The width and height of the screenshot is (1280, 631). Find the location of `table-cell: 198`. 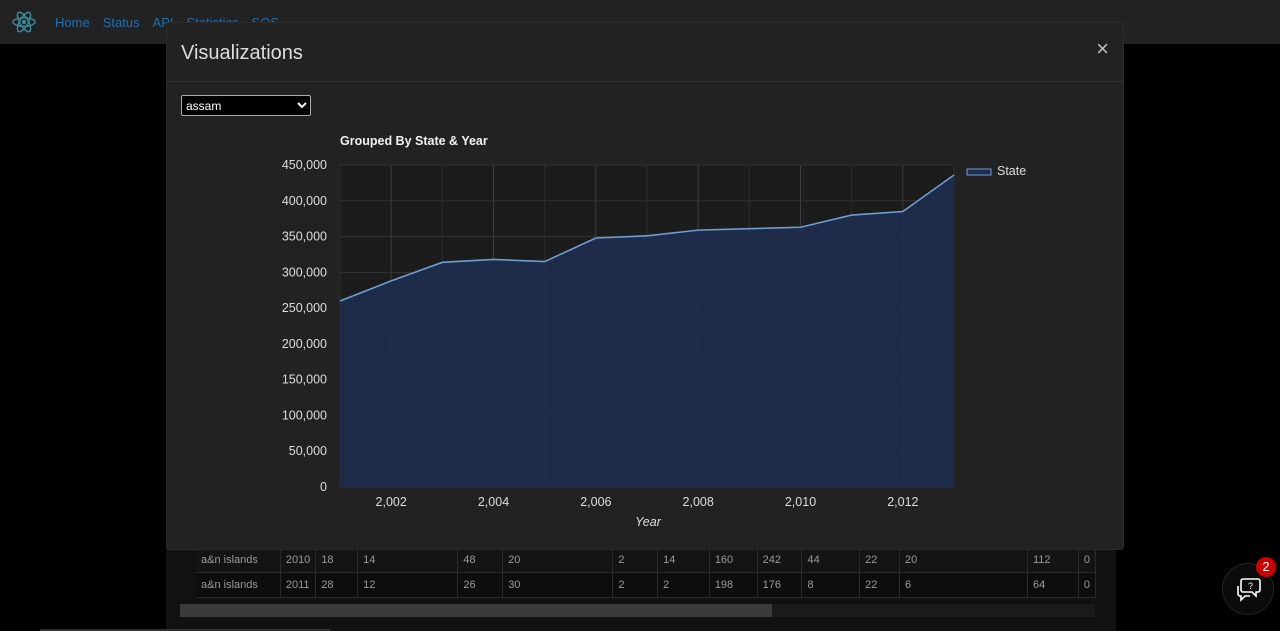

table-cell: 198 is located at coordinates (733, 585).